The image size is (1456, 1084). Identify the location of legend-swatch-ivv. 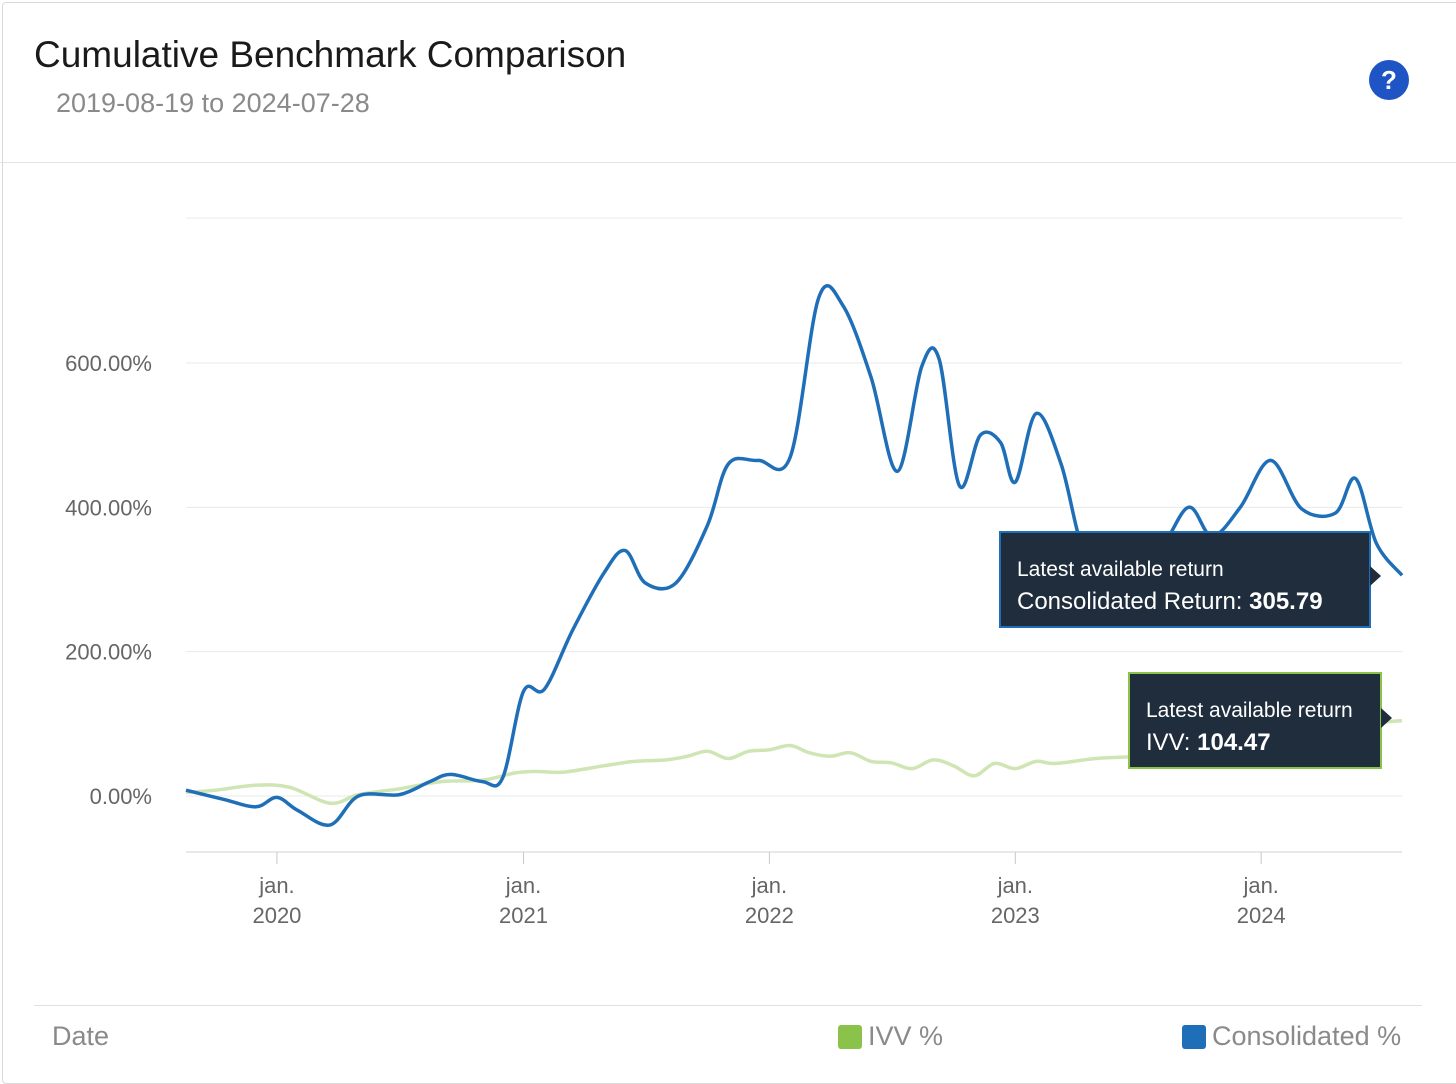
(850, 1036).